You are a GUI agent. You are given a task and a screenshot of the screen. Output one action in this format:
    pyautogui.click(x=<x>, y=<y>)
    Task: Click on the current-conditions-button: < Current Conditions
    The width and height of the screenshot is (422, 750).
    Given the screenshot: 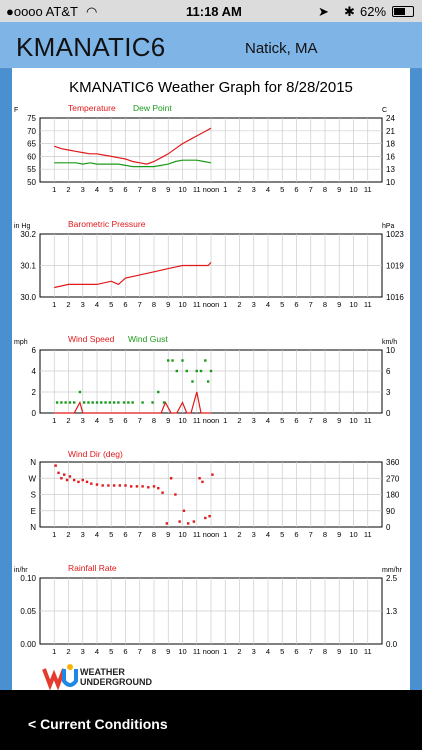 What is the action you would take?
    pyautogui.click(x=98, y=724)
    